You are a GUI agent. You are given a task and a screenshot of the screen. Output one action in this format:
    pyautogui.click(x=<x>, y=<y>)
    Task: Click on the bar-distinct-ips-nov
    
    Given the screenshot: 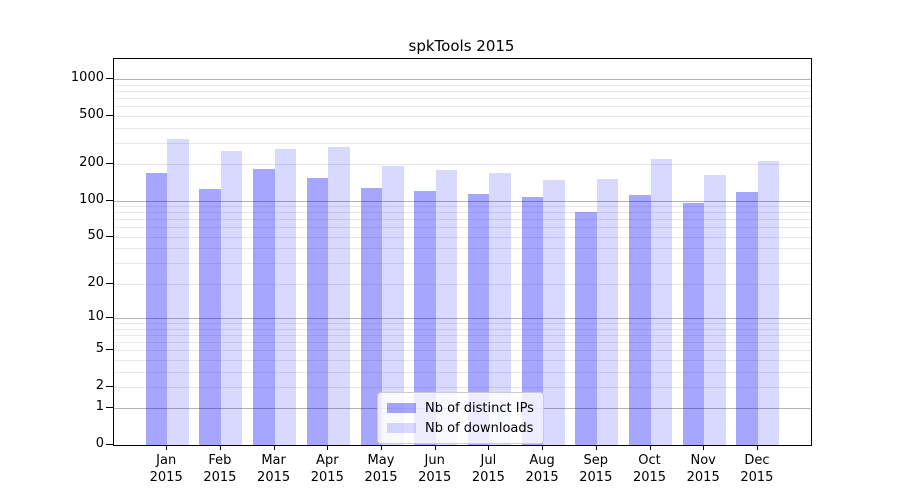 What is the action you would take?
    pyautogui.click(x=693, y=324)
    